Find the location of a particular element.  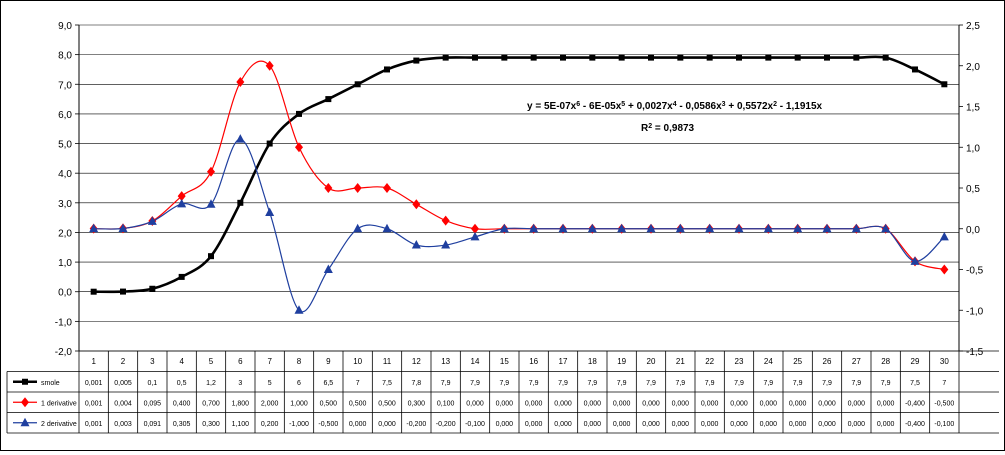

left-tick-label: 0,0 is located at coordinates (65, 293).